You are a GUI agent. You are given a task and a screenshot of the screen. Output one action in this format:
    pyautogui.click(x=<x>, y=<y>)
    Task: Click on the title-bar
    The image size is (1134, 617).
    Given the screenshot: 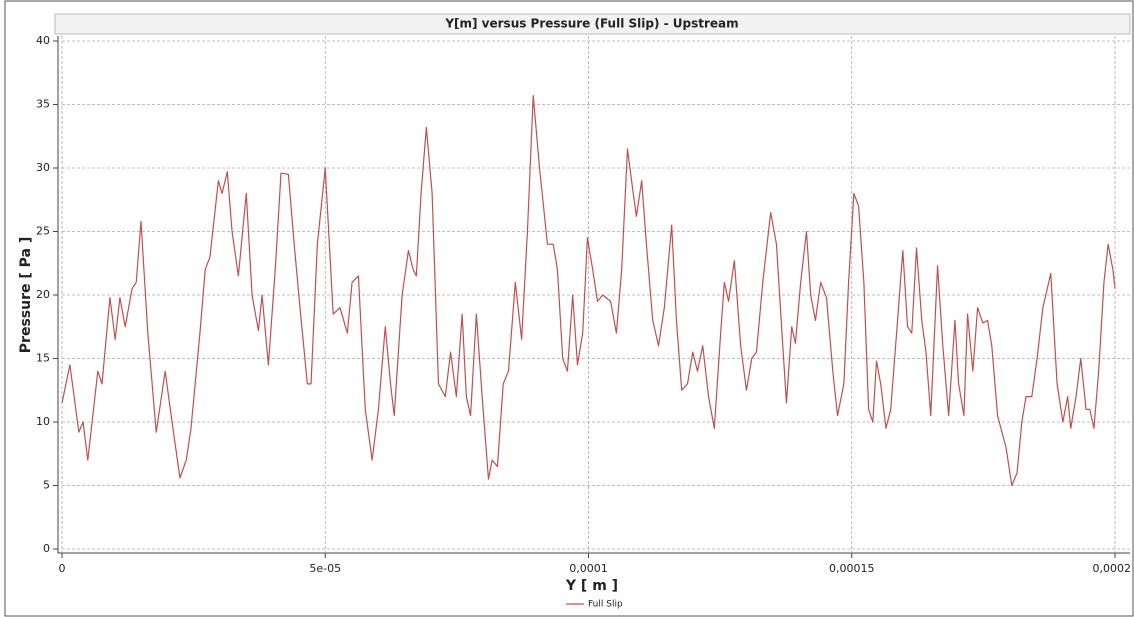 What is the action you would take?
    pyautogui.click(x=592, y=24)
    